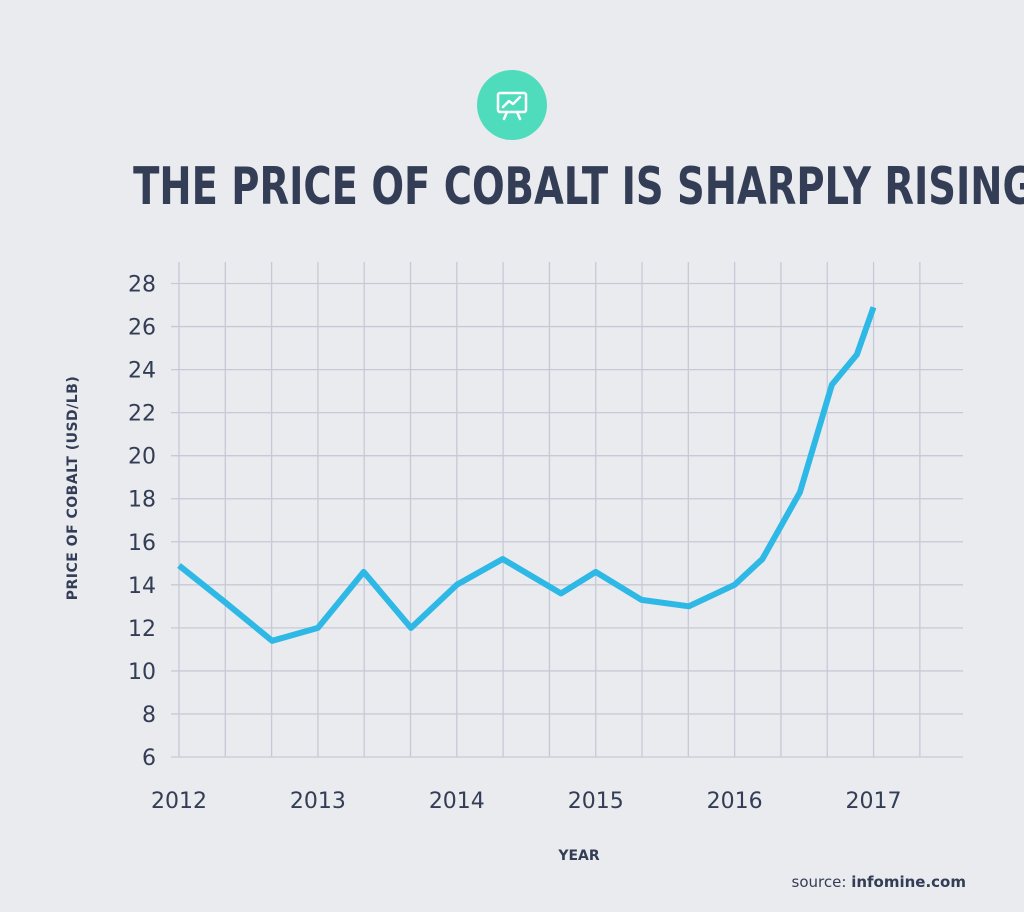 The width and height of the screenshot is (1024, 912). I want to click on chart-presentation-icon, so click(512, 106).